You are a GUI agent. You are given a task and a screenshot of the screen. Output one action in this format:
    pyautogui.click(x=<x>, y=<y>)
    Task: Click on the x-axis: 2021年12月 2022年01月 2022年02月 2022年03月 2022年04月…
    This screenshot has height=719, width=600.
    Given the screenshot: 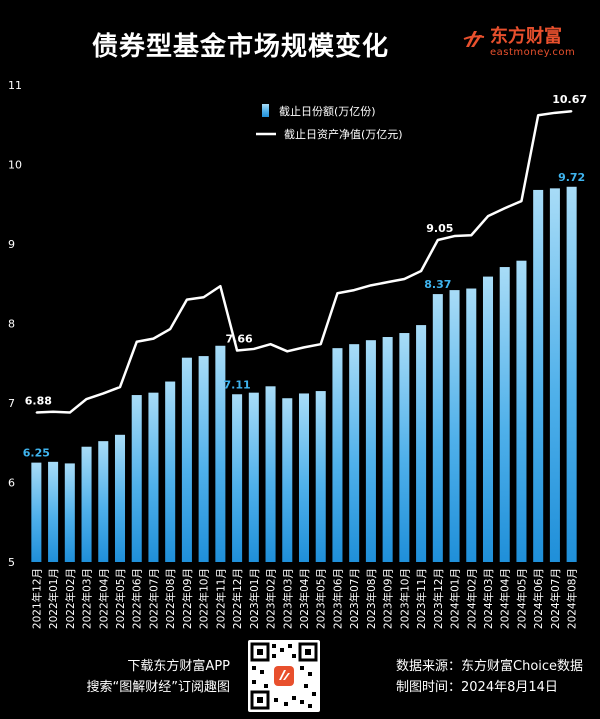 What is the action you would take?
    pyautogui.click(x=304, y=598)
    